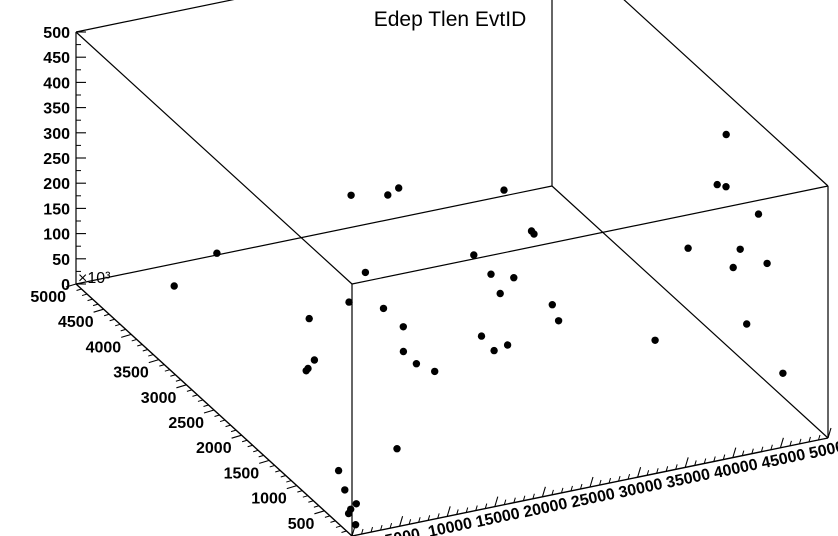  I want to click on z-tick-label: 250, so click(56, 159).